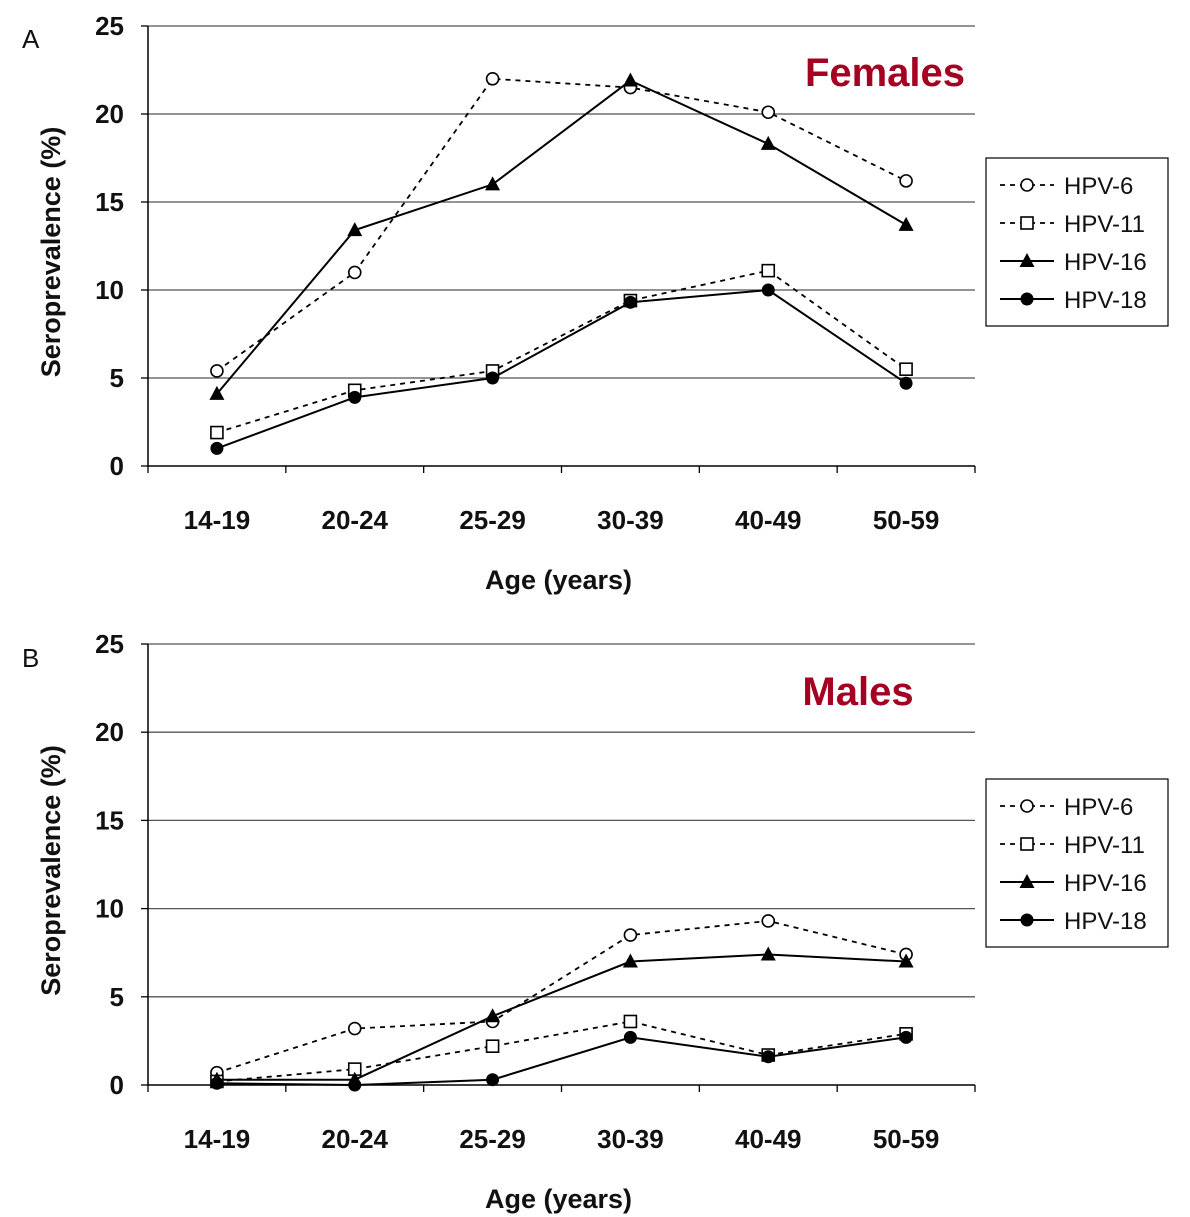 The image size is (1190, 1217). I want to click on panel-annotation: Females, so click(885, 73).